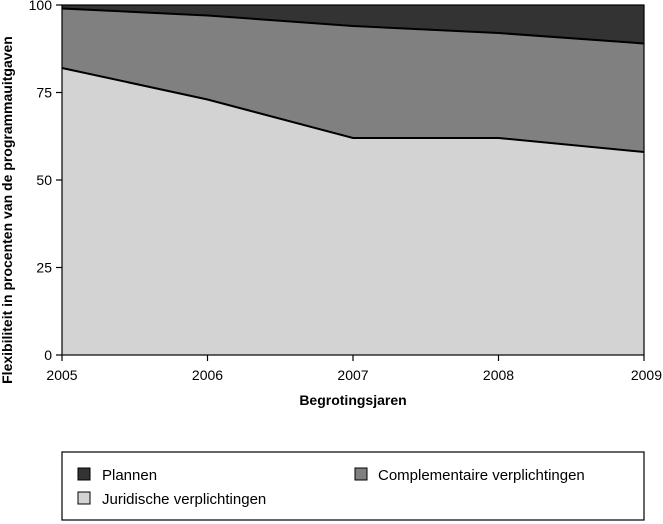 Image resolution: width=663 pixels, height=524 pixels. Describe the element at coordinates (207, 375) in the screenshot. I see `x-tick-label: 2006` at that location.